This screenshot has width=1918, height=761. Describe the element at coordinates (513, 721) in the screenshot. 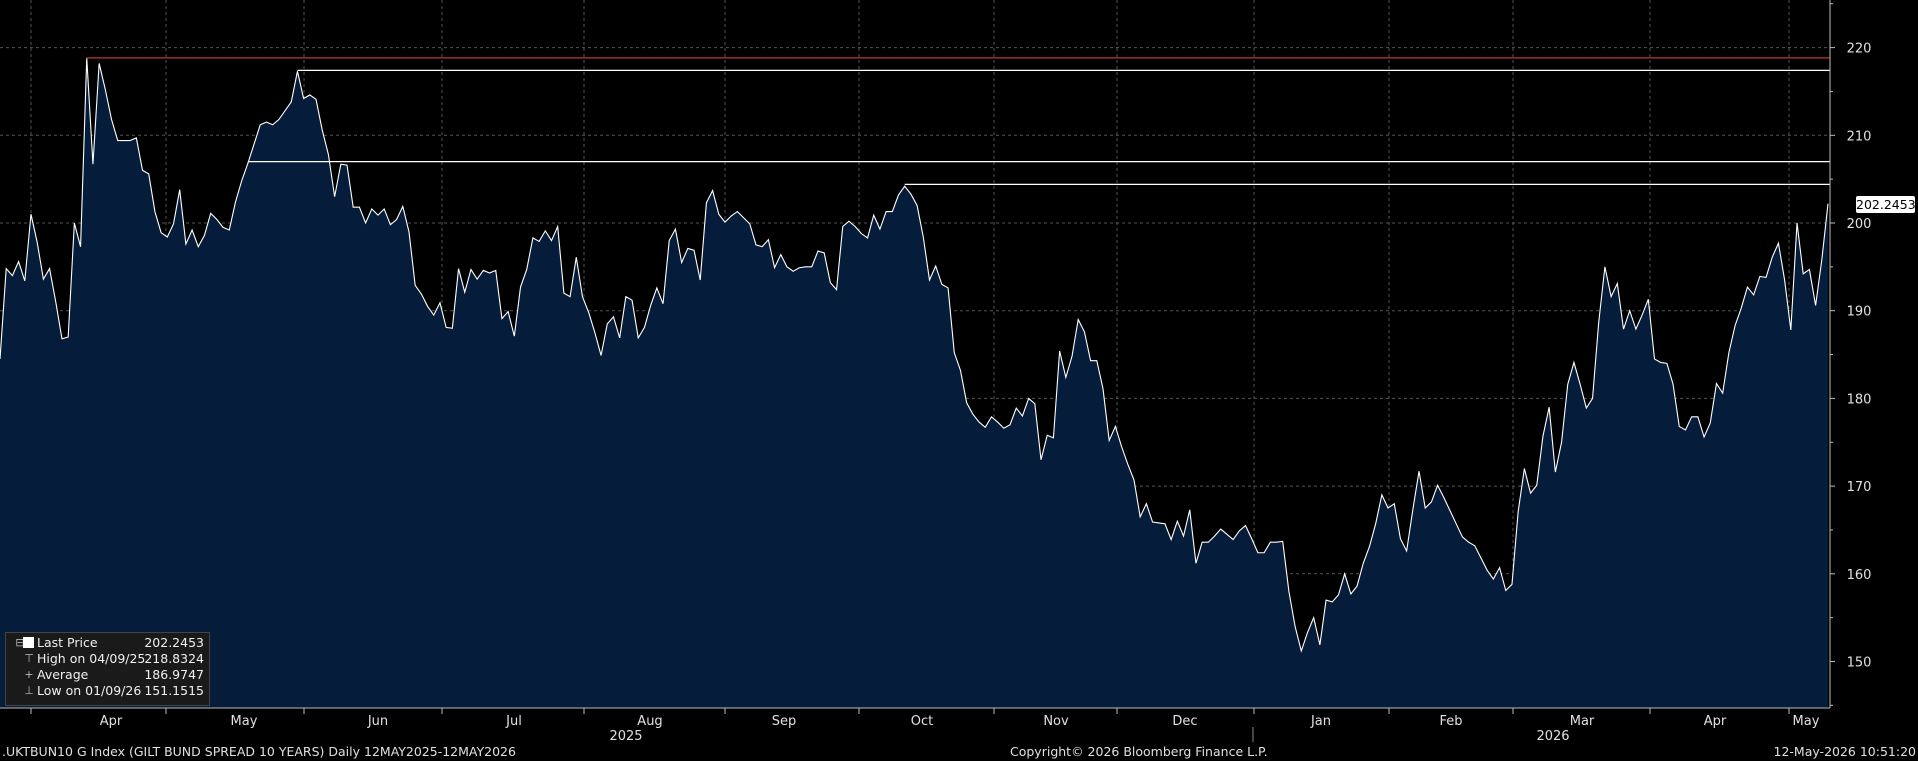

I see `x-tick-label: Jul` at that location.